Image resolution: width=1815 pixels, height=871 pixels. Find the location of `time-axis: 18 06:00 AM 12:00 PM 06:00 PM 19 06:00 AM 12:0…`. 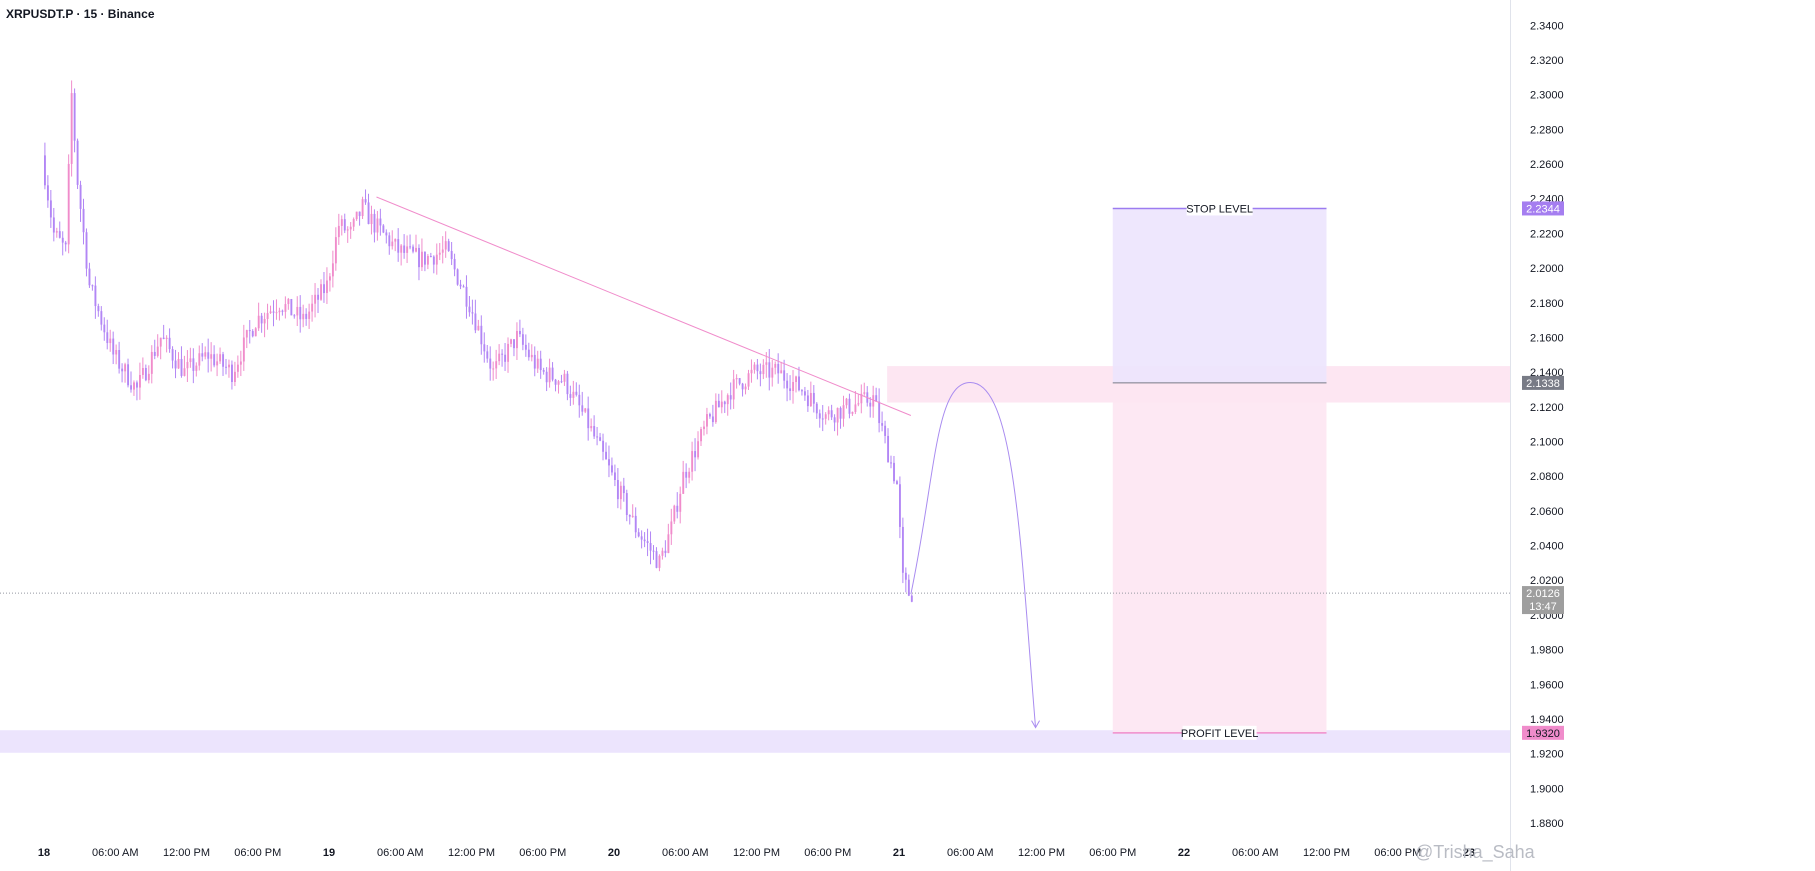

time-axis: 18 06:00 AM 12:00 PM 06:00 PM 19 06:00 AM 12:0… is located at coordinates (756, 853).